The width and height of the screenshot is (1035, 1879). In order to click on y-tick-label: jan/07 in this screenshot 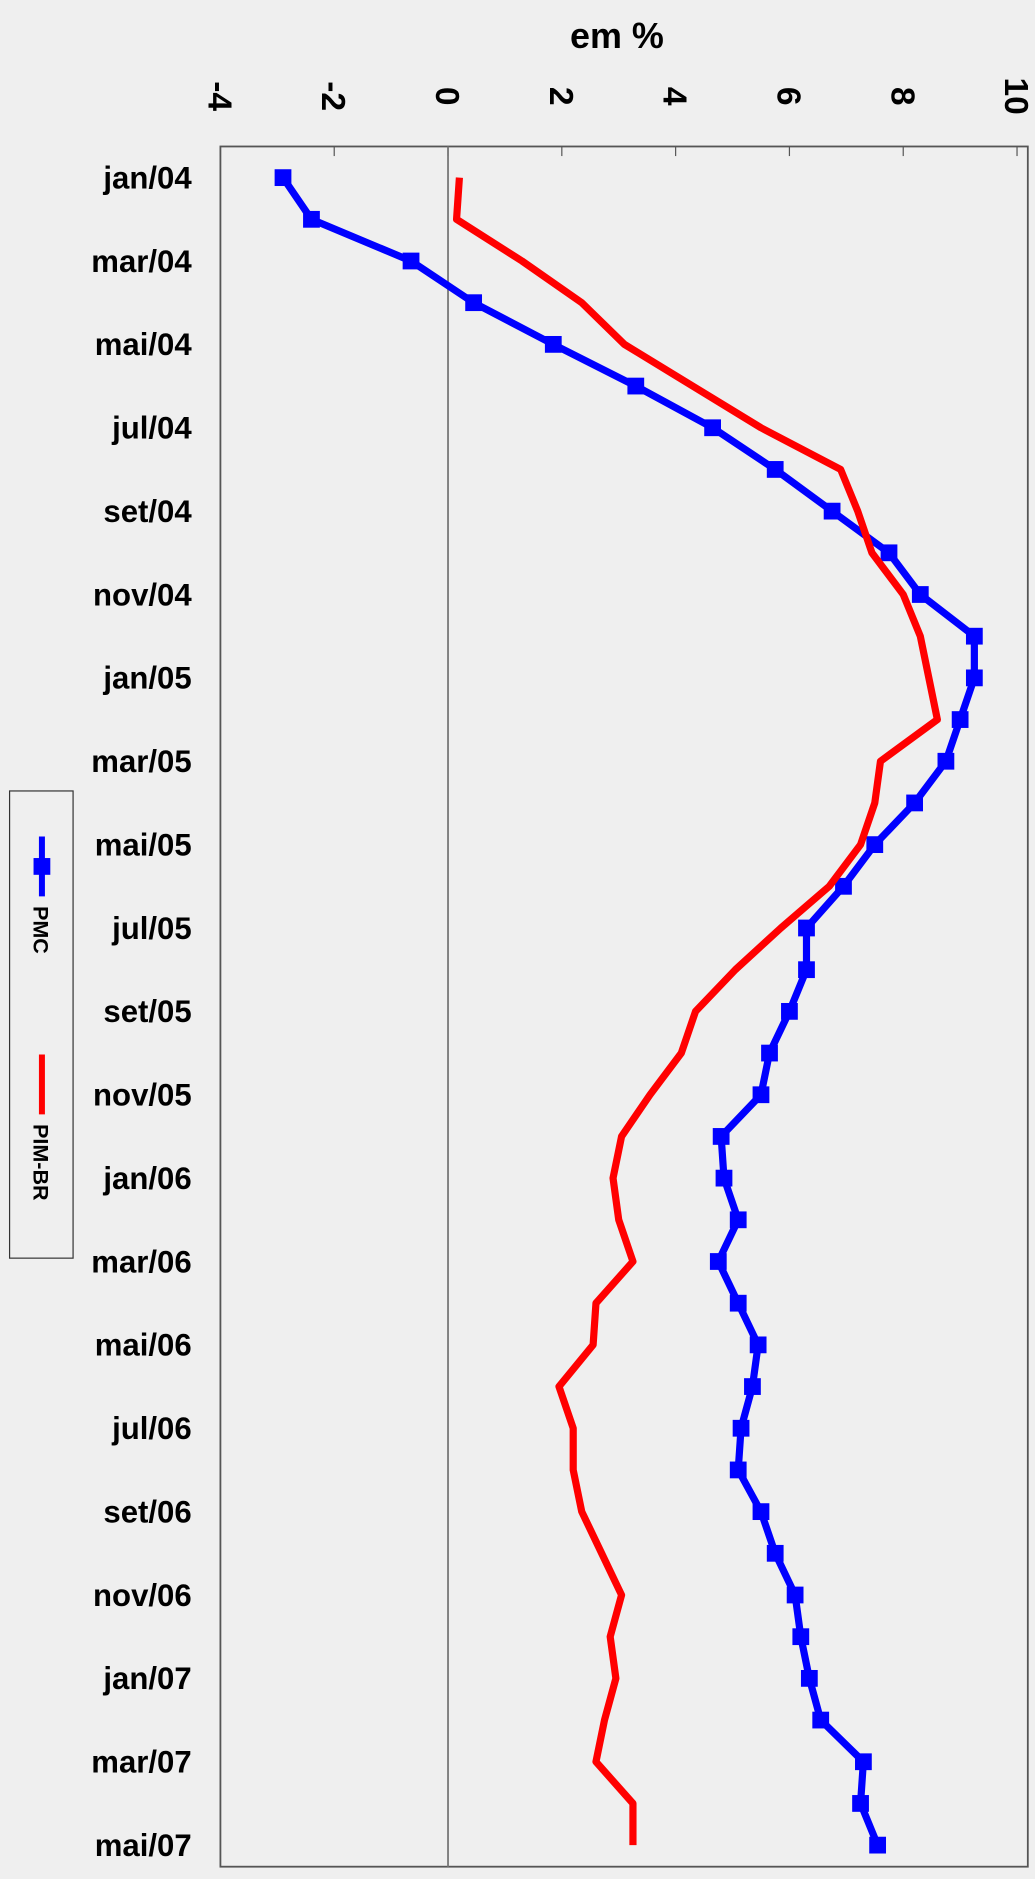, I will do `click(146, 1678)`.